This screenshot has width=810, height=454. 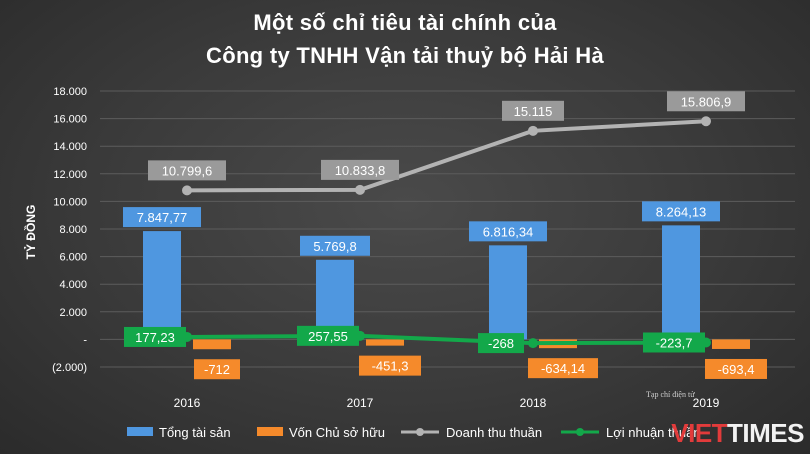 I want to click on y-tick-label: -, so click(x=85, y=340).